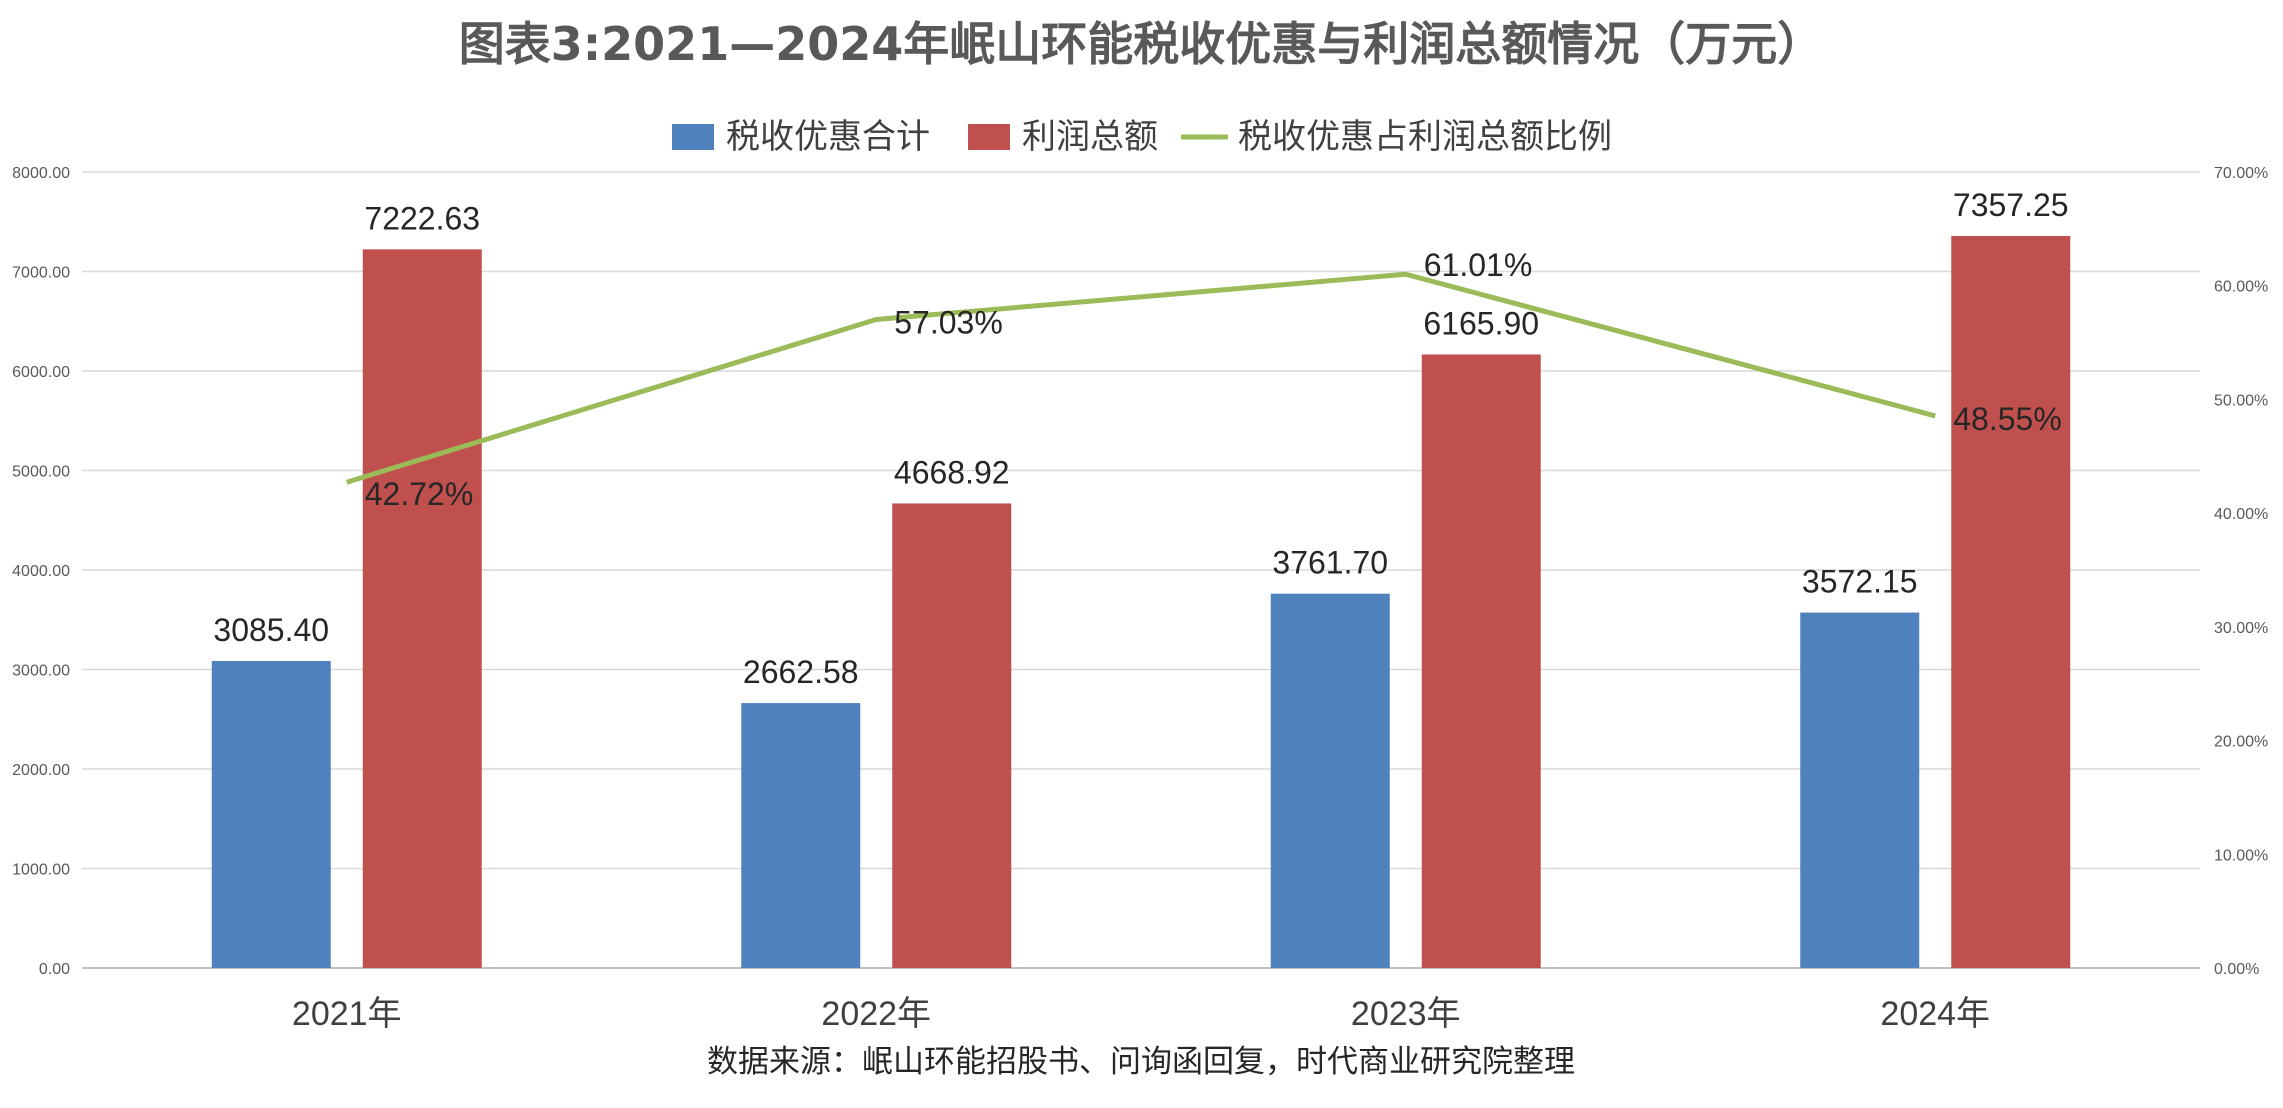  I want to click on bar-value-label: 3085.40, so click(271, 630).